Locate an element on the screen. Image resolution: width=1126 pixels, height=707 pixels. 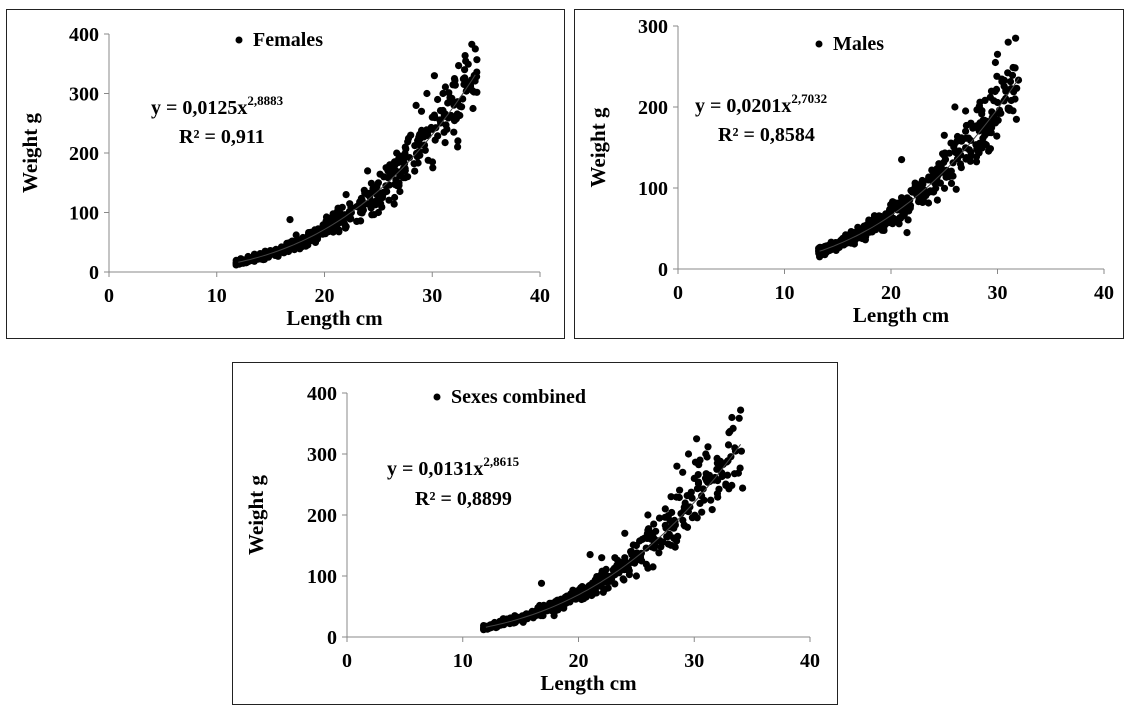
y-axis-title: Weight g is located at coordinates (256, 515).